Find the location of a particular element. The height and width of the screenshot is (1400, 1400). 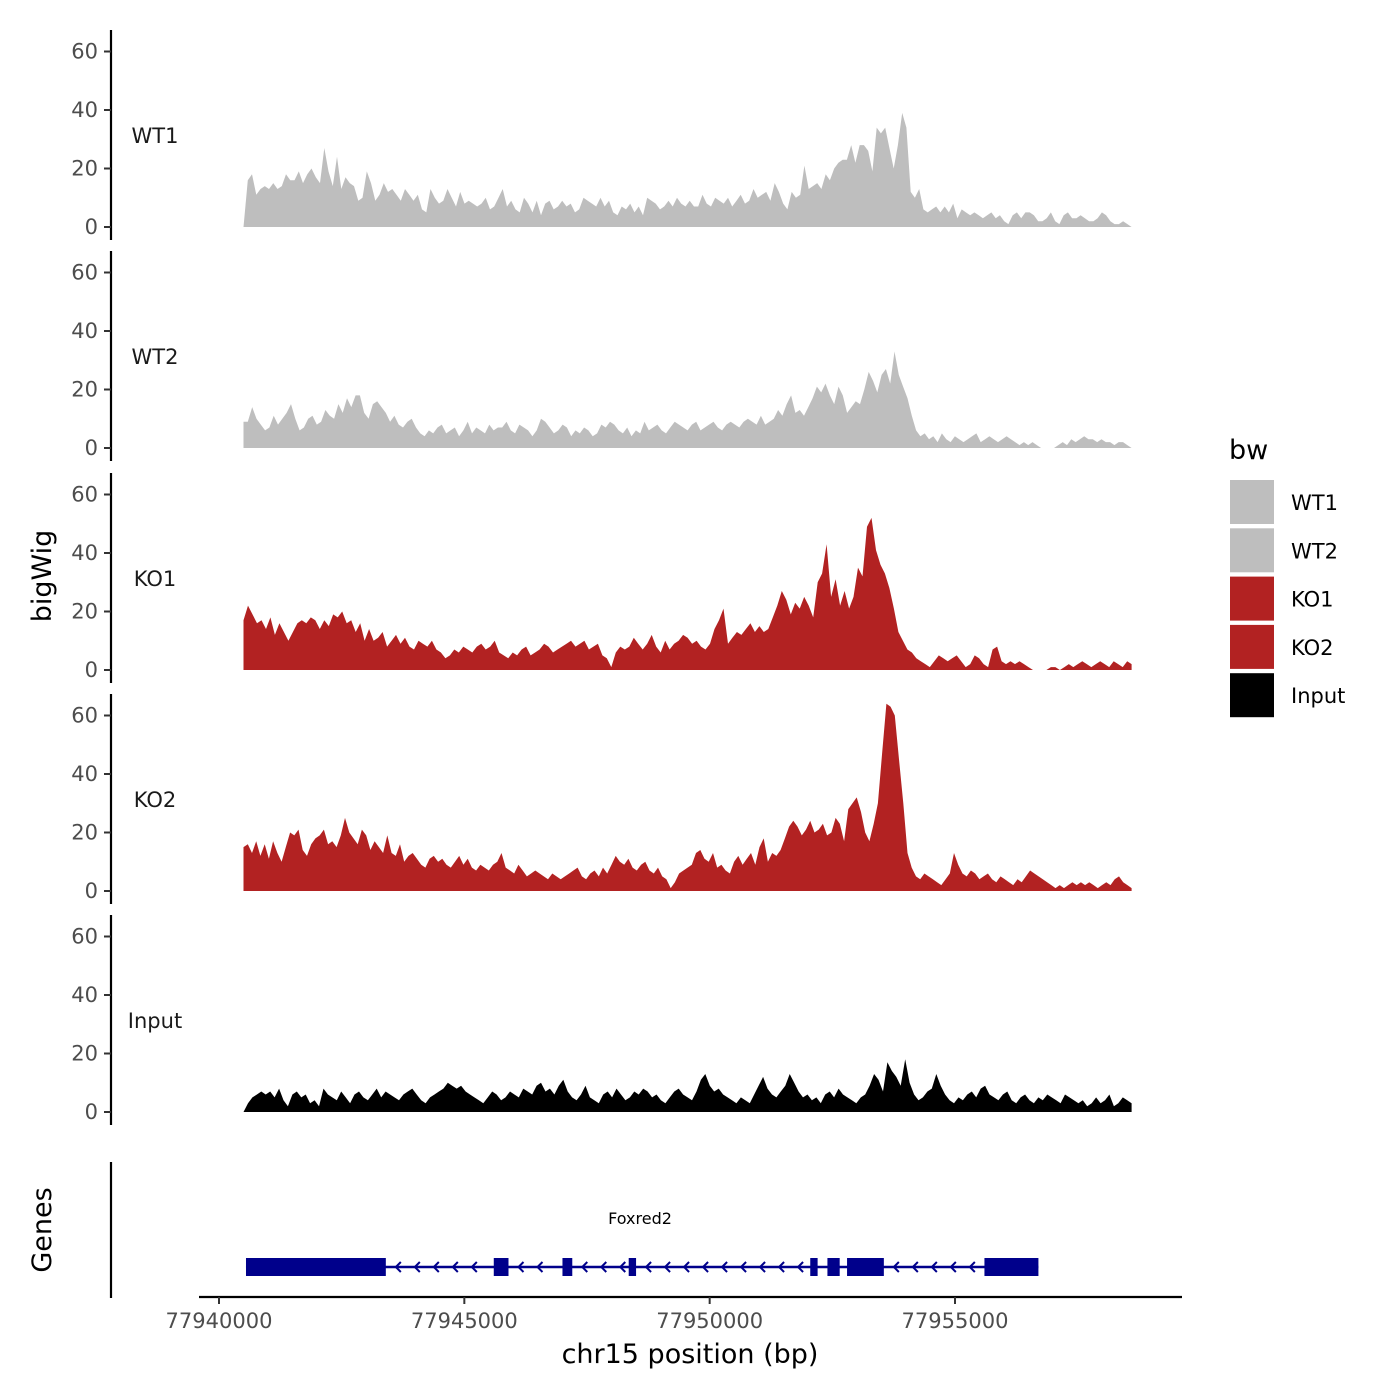

legend-label: WT1 is located at coordinates (1314, 503).